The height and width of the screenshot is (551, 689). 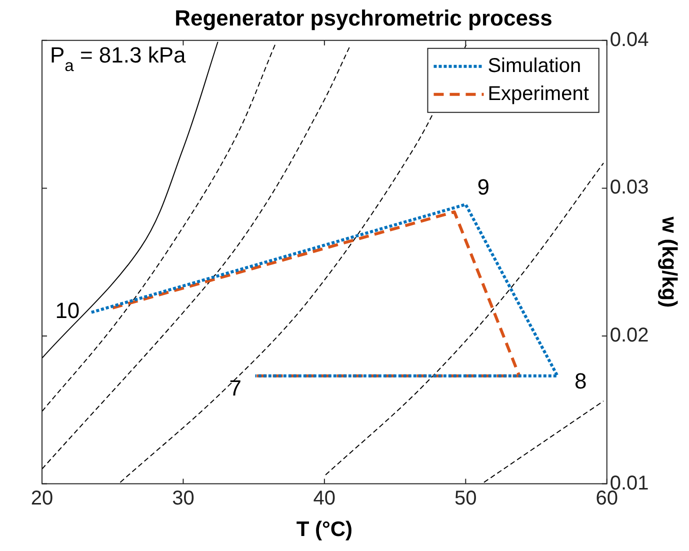 I want to click on y-tick-label: 0.02, so click(x=629, y=335).